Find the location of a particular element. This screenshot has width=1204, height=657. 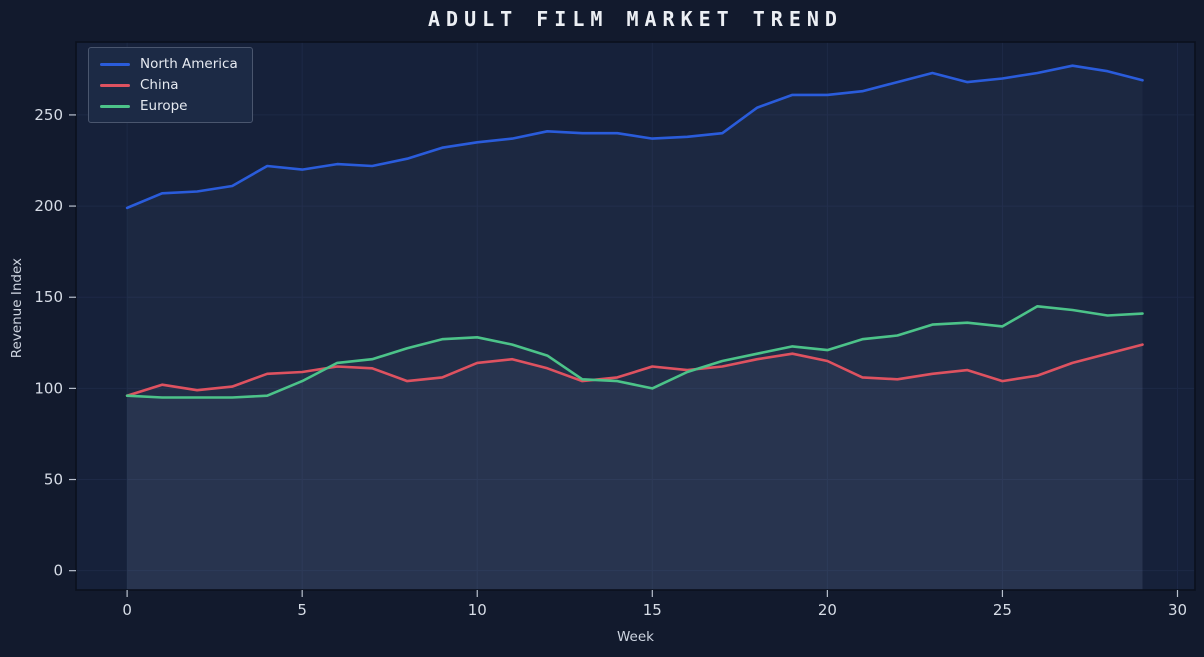

y-tick-label: 0 is located at coordinates (58, 571).